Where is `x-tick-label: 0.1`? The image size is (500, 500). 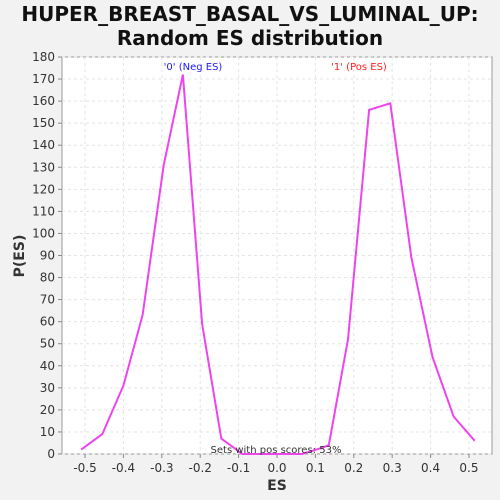 x-tick-label: 0.1 is located at coordinates (315, 468).